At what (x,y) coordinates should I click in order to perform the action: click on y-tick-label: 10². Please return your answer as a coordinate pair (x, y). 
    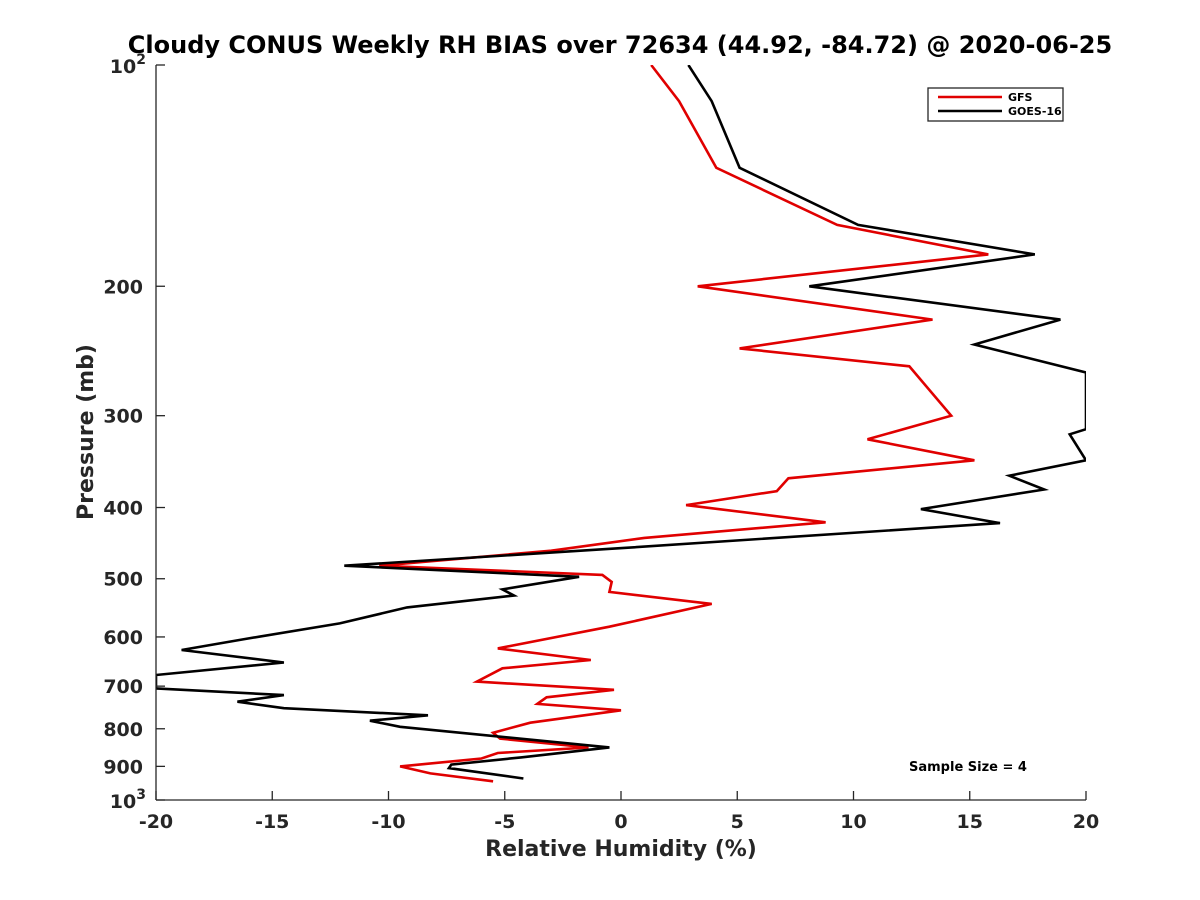
    Looking at the image, I should click on (128, 65).